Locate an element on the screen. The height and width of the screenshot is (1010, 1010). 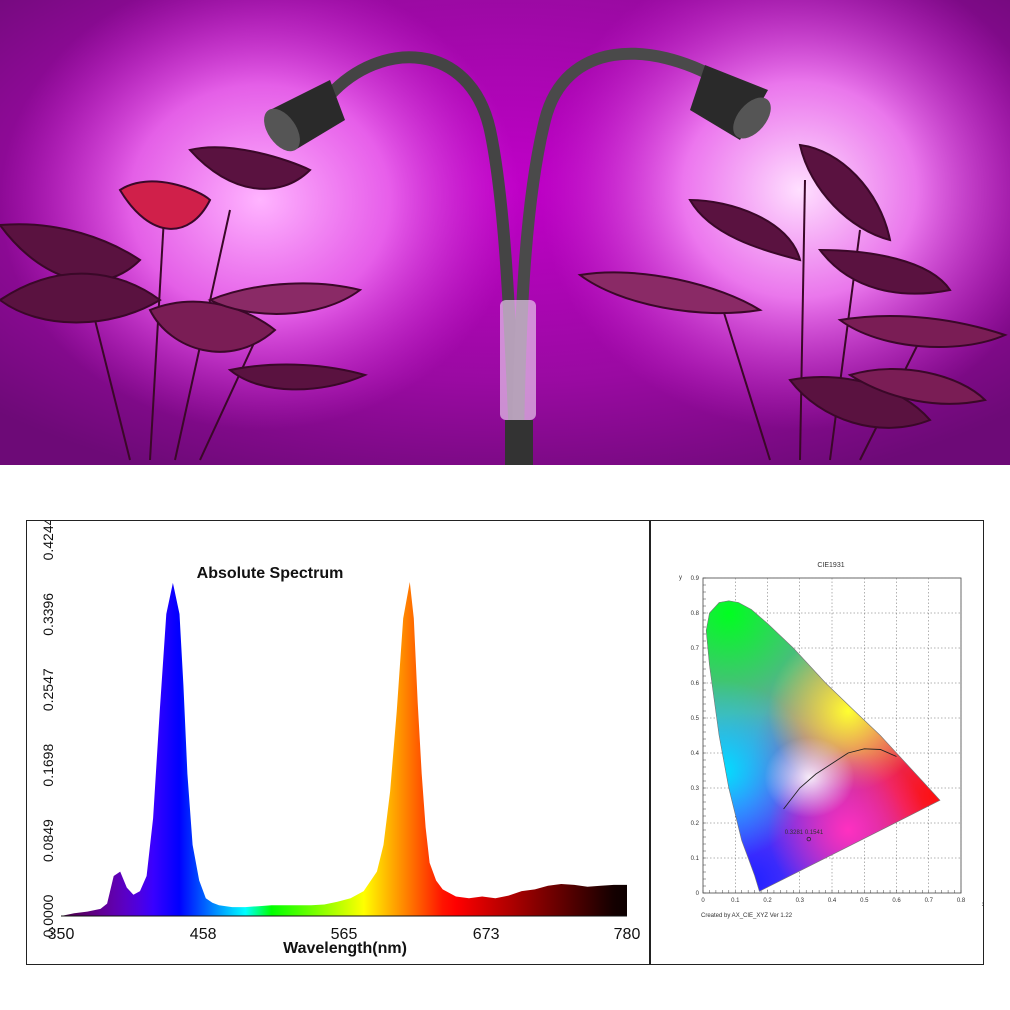
y-tick-label: 0.0000 is located at coordinates (48, 915).